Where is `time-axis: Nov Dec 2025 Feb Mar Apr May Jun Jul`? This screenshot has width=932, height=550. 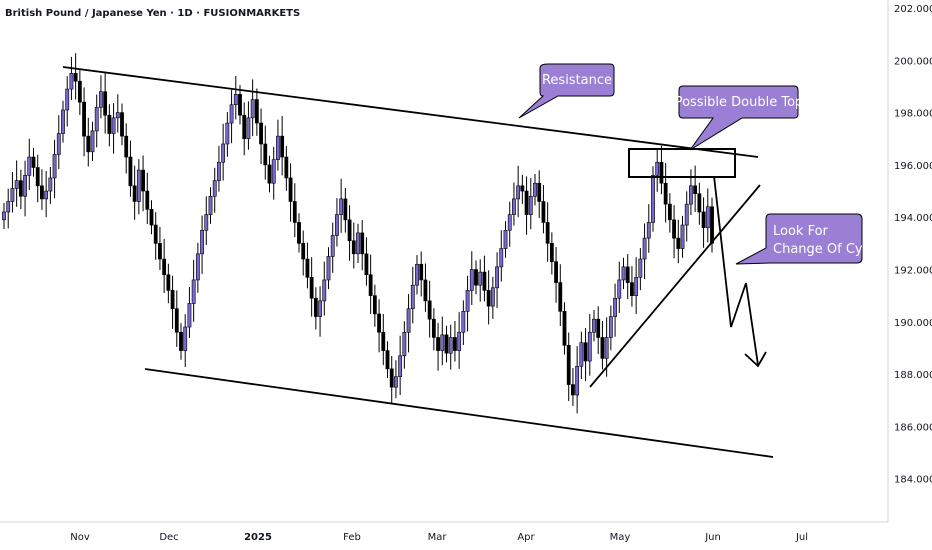
time-axis: Nov Dec 2025 Feb Mar Apr May Jun Jul is located at coordinates (439, 537).